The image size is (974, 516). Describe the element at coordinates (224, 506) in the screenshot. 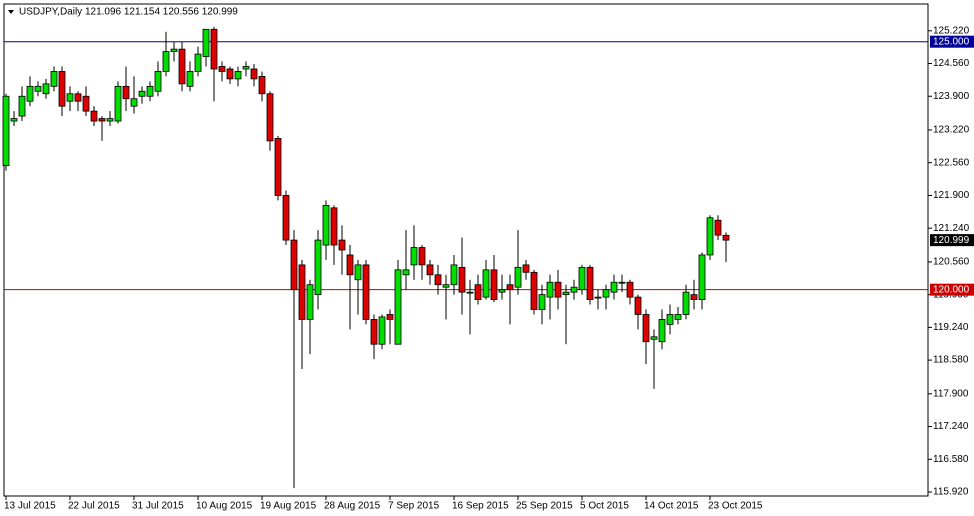

I see `x-tick-label: 10 Aug 2015` at that location.